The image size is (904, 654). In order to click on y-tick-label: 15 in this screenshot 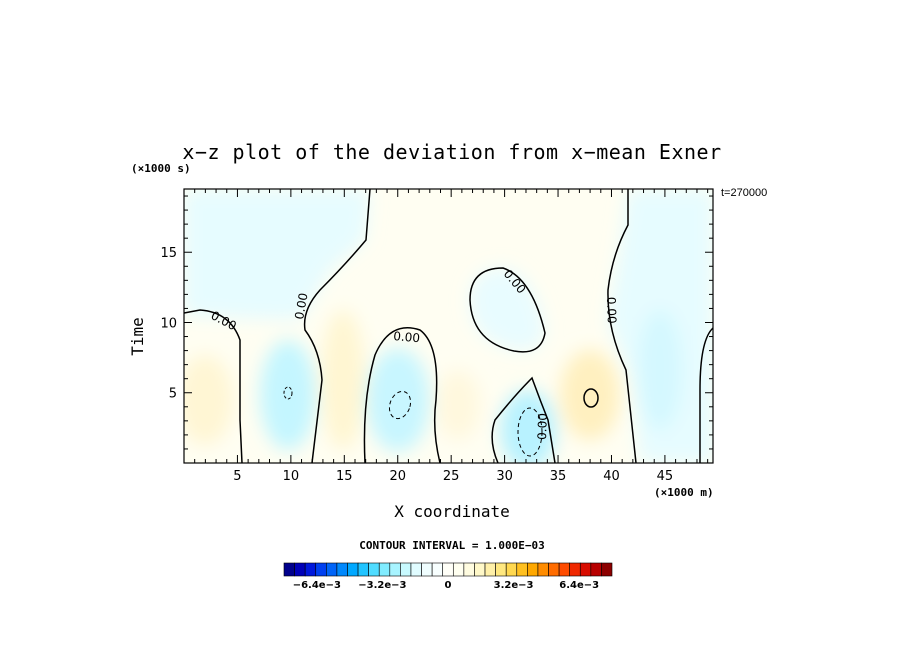, I will do `click(168, 253)`.